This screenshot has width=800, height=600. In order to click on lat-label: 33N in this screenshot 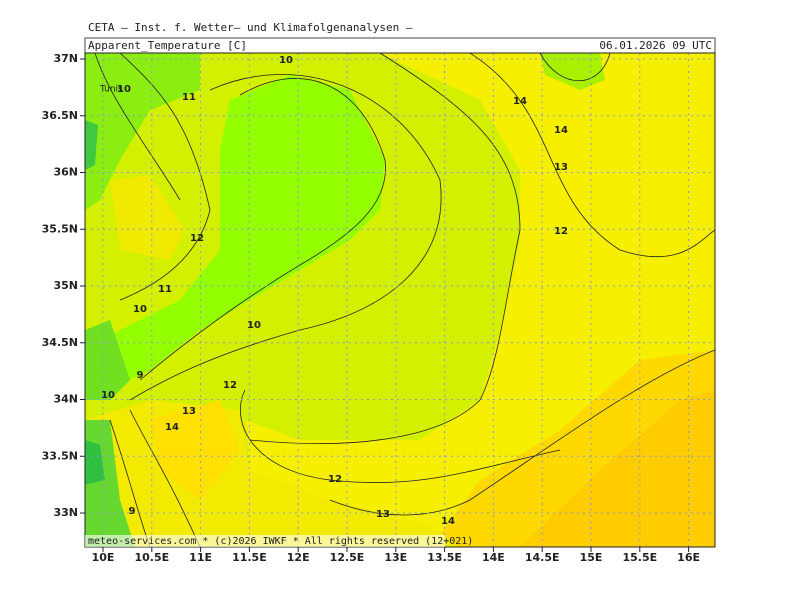, I will do `click(65, 512)`.